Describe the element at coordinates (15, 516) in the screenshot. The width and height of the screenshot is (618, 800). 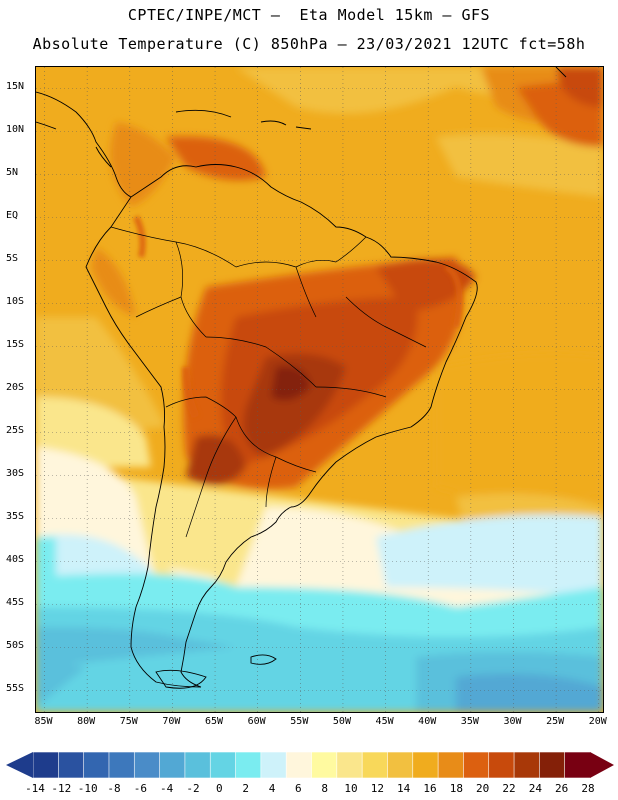
I see `latitude-label: 35S` at that location.